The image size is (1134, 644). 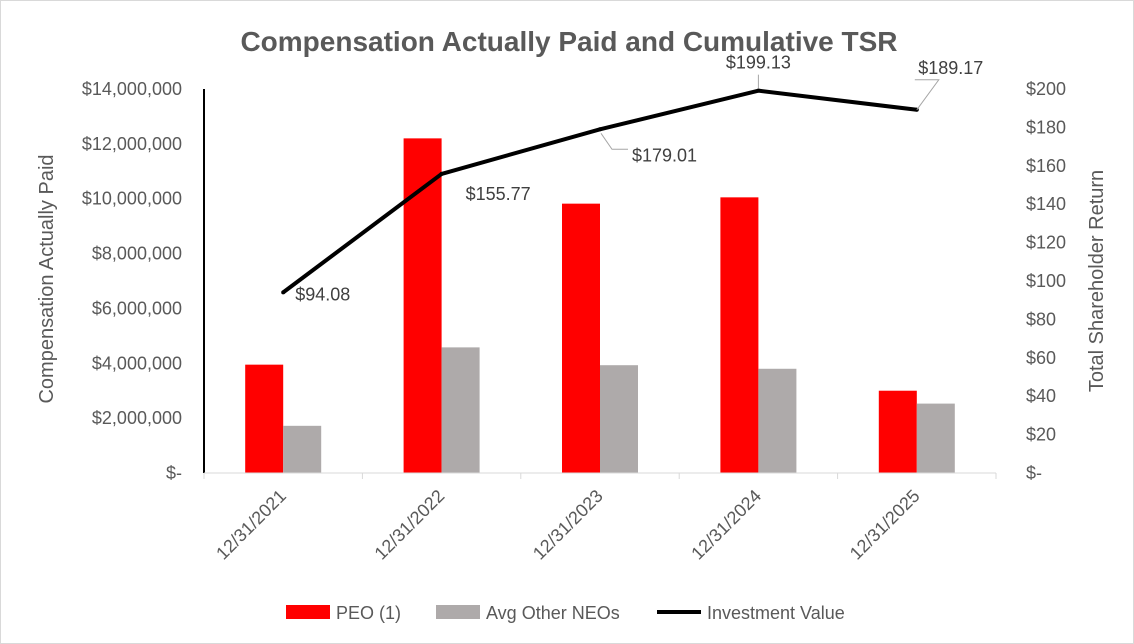 I want to click on left-tick-label: $12,000,000, so click(x=132, y=144).